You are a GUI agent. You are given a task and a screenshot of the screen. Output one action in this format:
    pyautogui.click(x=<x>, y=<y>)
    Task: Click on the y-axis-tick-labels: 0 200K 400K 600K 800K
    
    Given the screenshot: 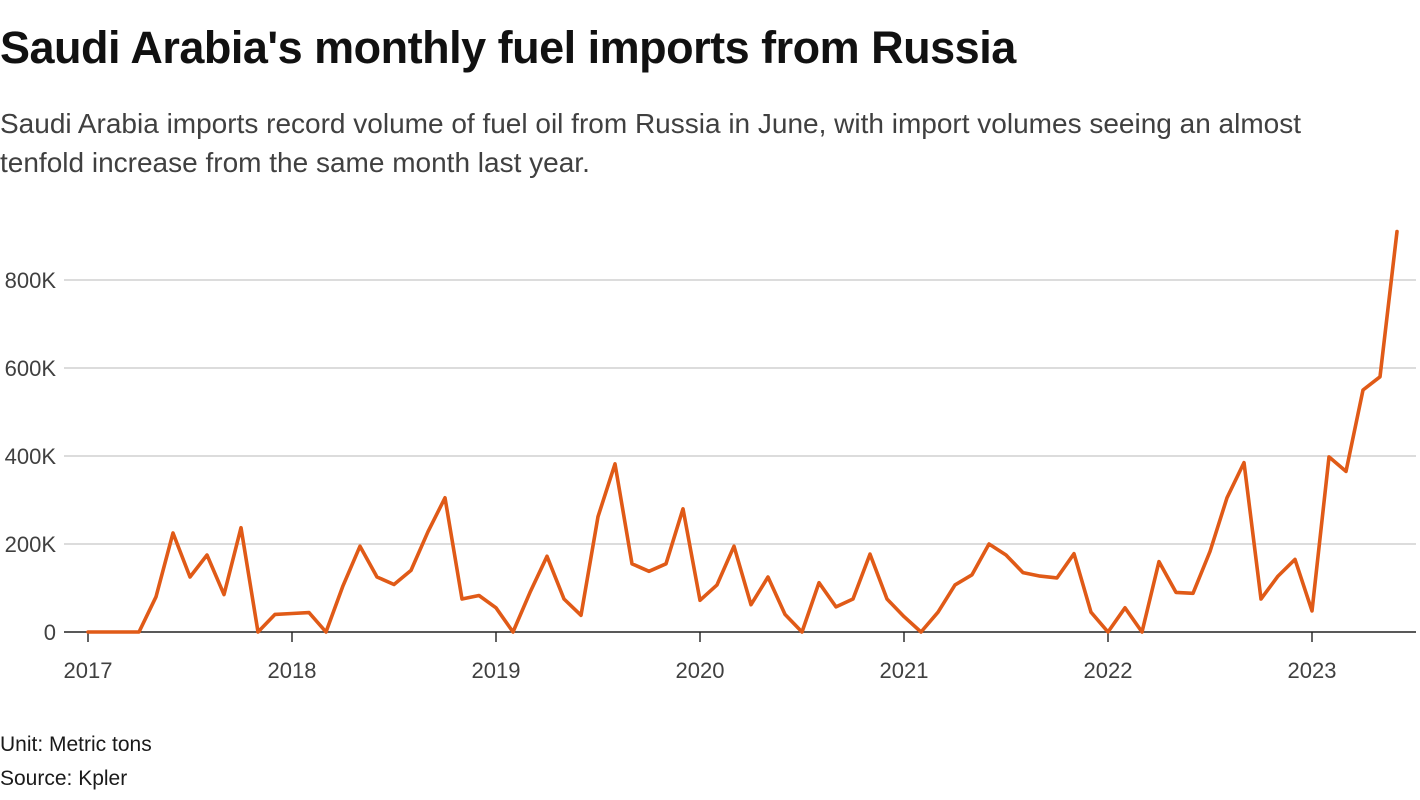 What is the action you would take?
    pyautogui.click(x=31, y=456)
    